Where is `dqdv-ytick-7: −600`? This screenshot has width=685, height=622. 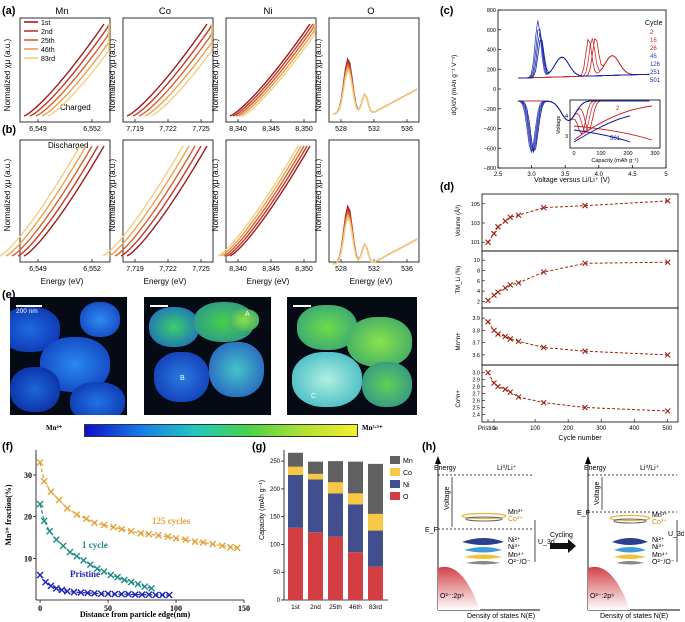
dqdv-ytick-7: −600 is located at coordinates (490, 149).